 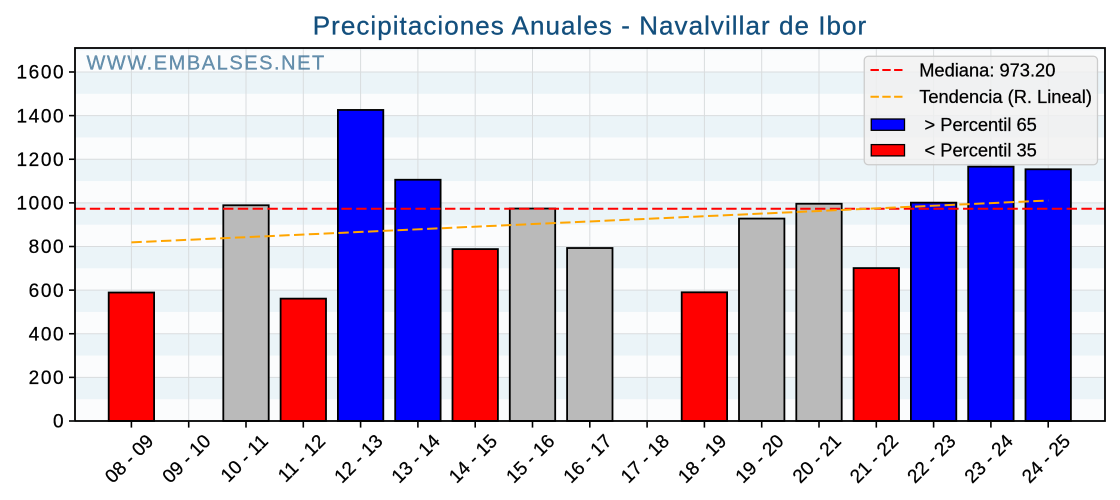 What do you see at coordinates (41, 160) in the screenshot?
I see `svg-text: 1200` at bounding box center [41, 160].